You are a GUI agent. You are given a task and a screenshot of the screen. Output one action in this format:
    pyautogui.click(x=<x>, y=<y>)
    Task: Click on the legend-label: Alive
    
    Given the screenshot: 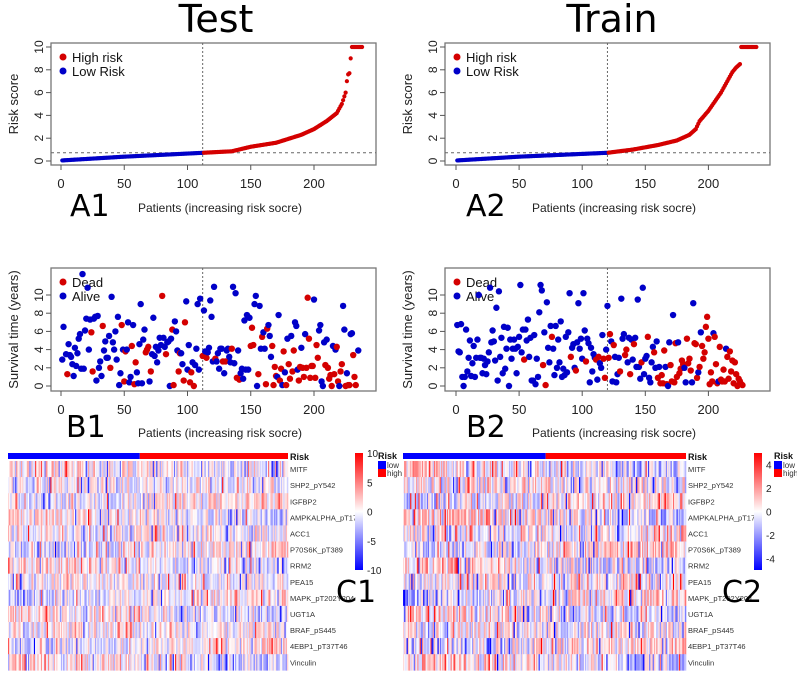 What is the action you would take?
    pyautogui.click(x=86, y=296)
    